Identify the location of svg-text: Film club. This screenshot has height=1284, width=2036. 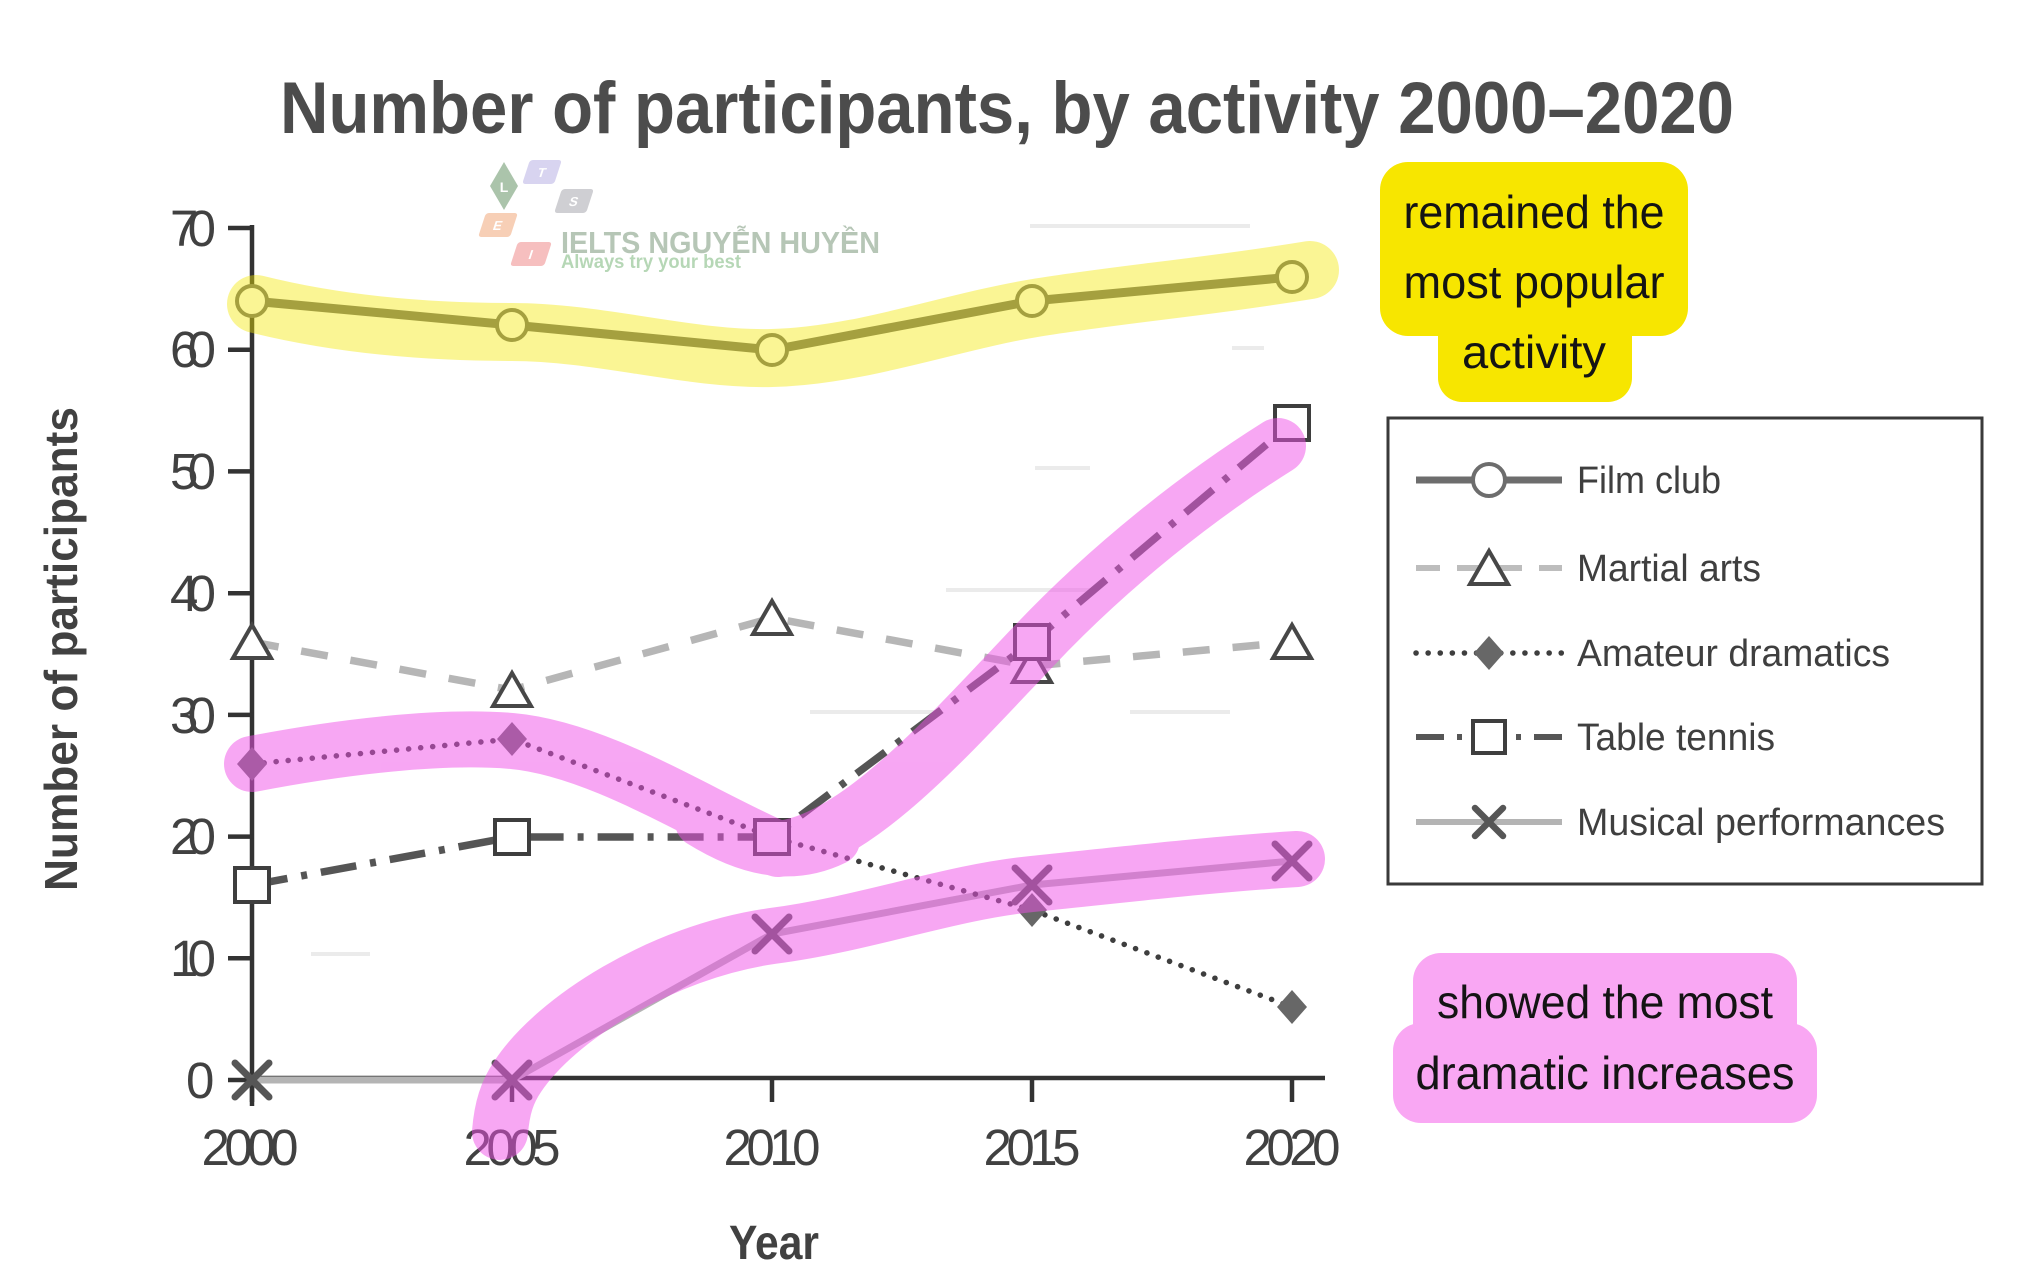
(1649, 481).